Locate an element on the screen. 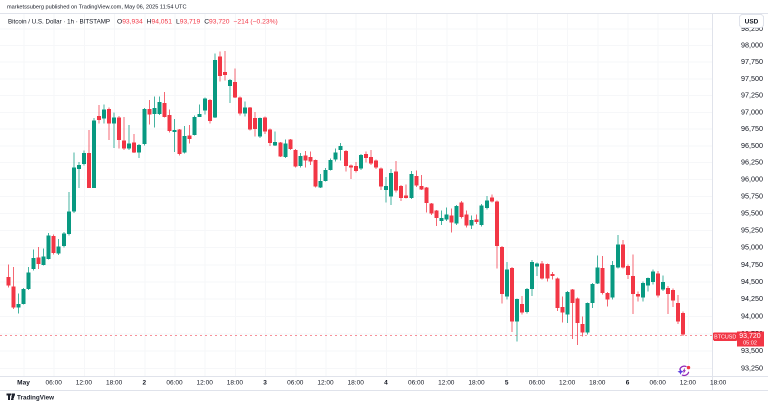 The image size is (768, 407). svg-text: USD is located at coordinates (752, 22).